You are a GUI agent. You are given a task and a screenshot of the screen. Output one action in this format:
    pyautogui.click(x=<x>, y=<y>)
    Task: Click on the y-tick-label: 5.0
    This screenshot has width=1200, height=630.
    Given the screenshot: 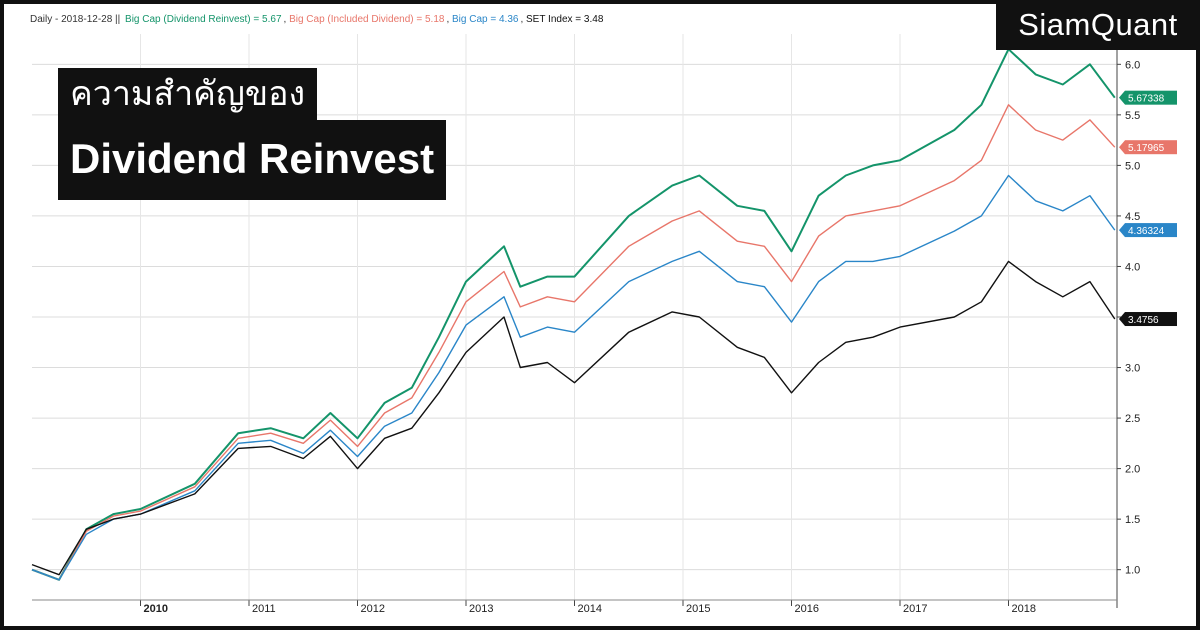 What is the action you would take?
    pyautogui.click(x=1132, y=166)
    